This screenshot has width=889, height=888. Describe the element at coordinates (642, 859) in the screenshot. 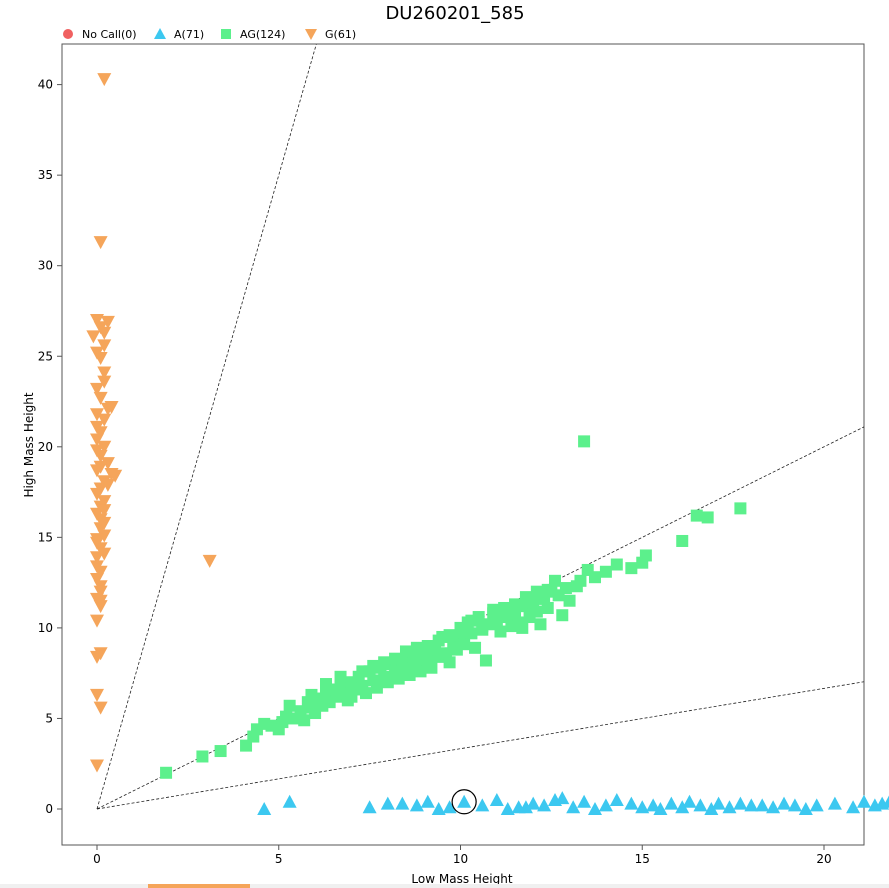

I see `x-tick-label: 15` at that location.